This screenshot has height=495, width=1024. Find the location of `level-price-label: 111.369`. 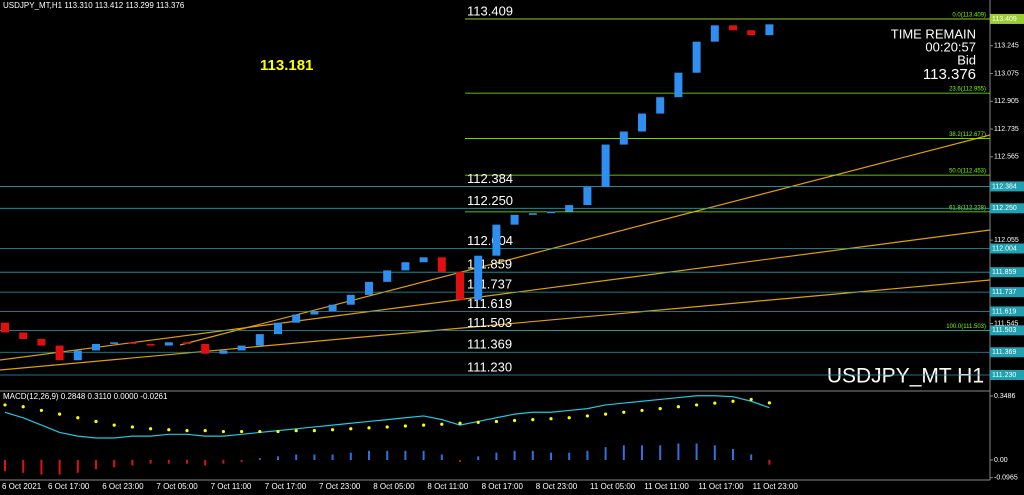

level-price-label: 111.369 is located at coordinates (1004, 352).